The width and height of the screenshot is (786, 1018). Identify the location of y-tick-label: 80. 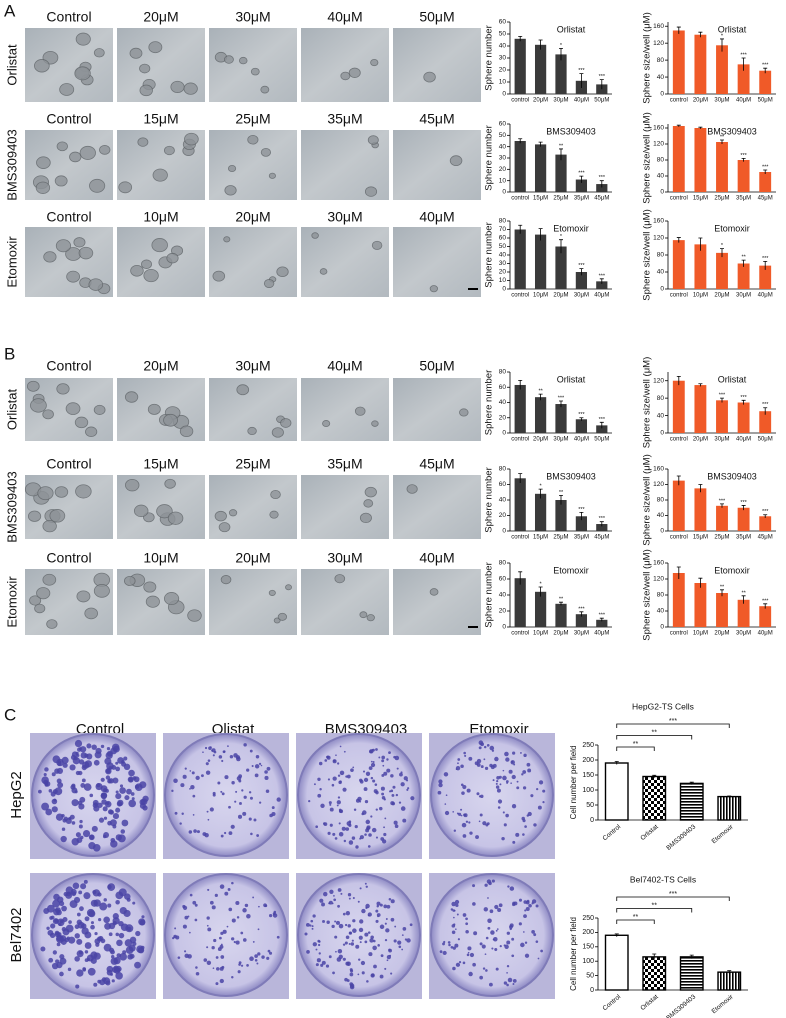
(503, 563).